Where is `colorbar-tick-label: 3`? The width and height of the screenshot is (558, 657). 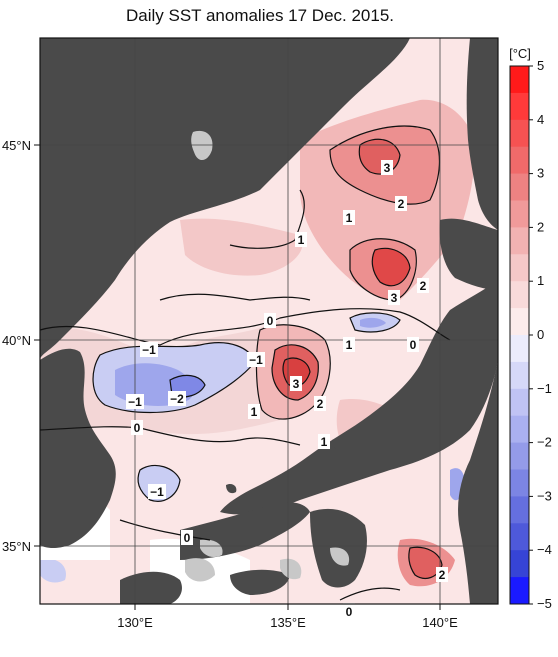
colorbar-tick-label: 3 is located at coordinates (540, 173).